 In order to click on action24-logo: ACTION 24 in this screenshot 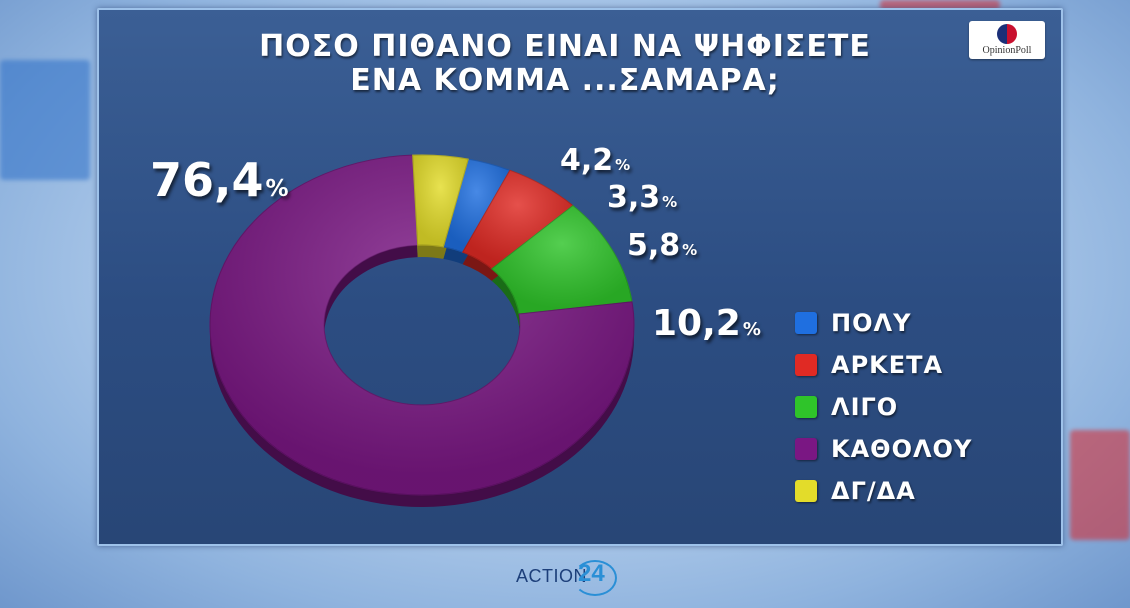, I will do `click(571, 578)`.